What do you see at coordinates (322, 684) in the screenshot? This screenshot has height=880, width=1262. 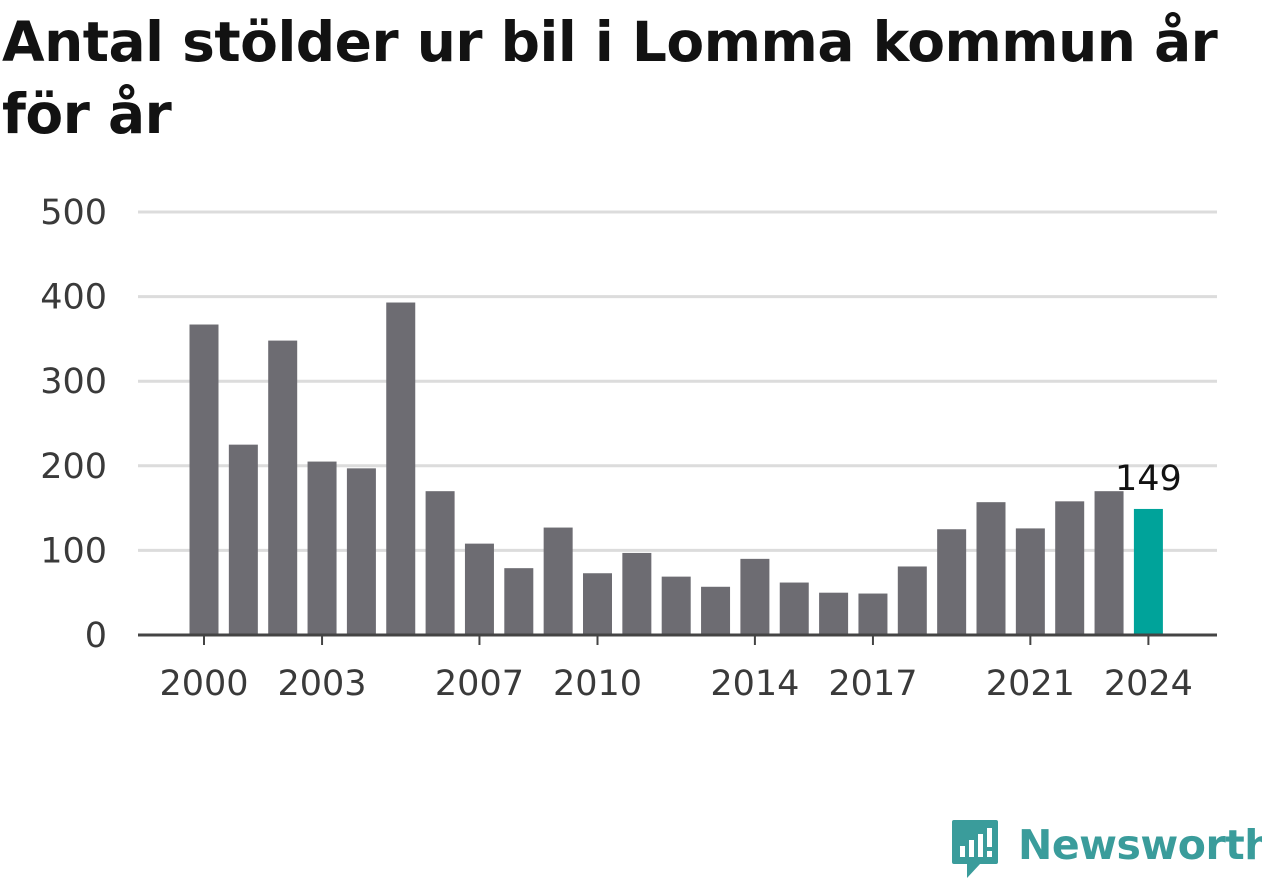 I see `x-tick-label-2003: 2003` at bounding box center [322, 684].